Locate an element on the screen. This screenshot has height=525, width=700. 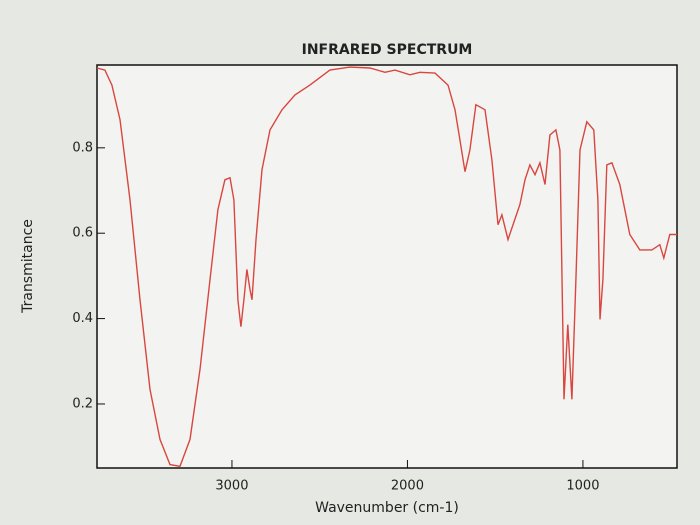
y-axis-label: Transmitance is located at coordinates (28, 266).